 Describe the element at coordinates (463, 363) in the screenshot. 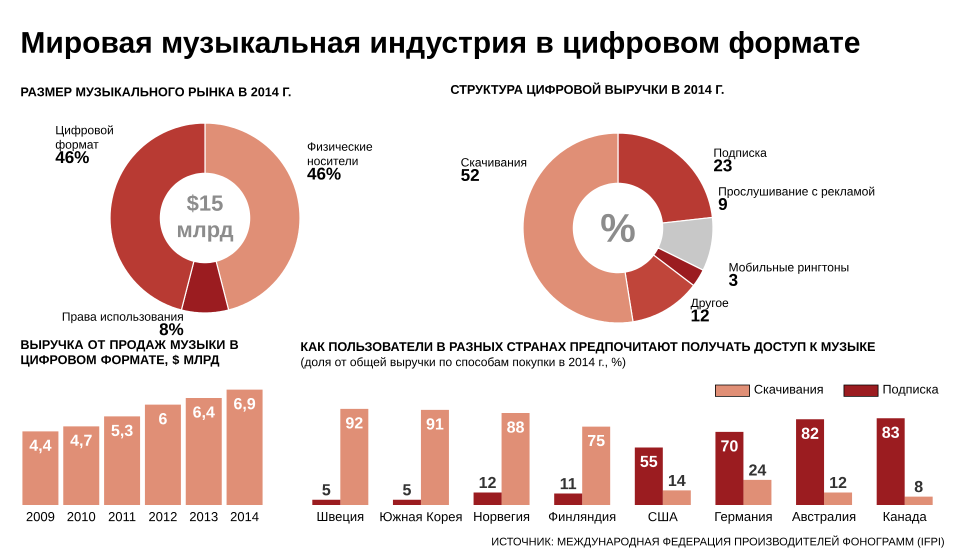

I see `chart-subtitle: (доля от общей выручки по способам покупки в 2014 г., %)` at that location.